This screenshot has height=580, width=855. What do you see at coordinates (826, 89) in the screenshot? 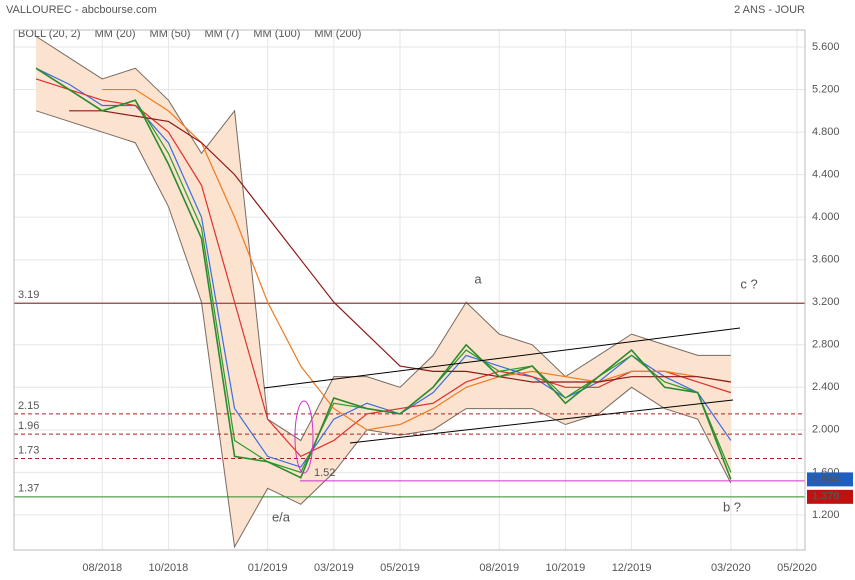
I see `y-tick-label: 5.200` at bounding box center [826, 89].